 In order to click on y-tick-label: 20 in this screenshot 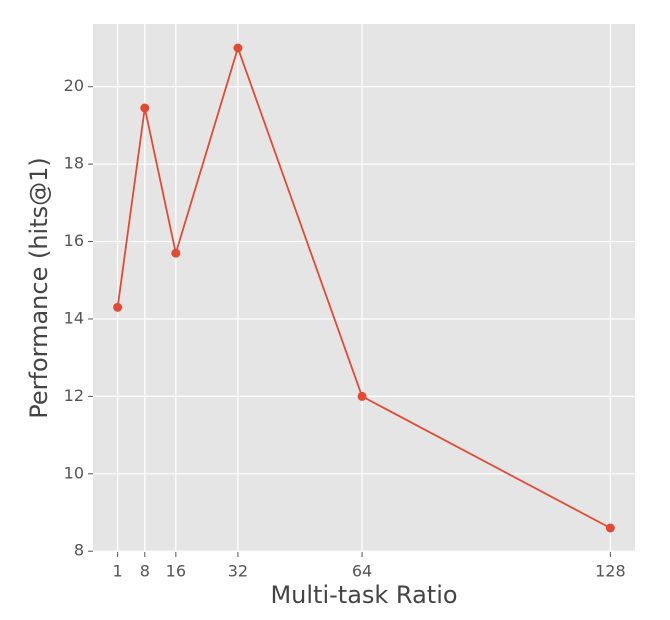, I will do `click(74, 85)`.